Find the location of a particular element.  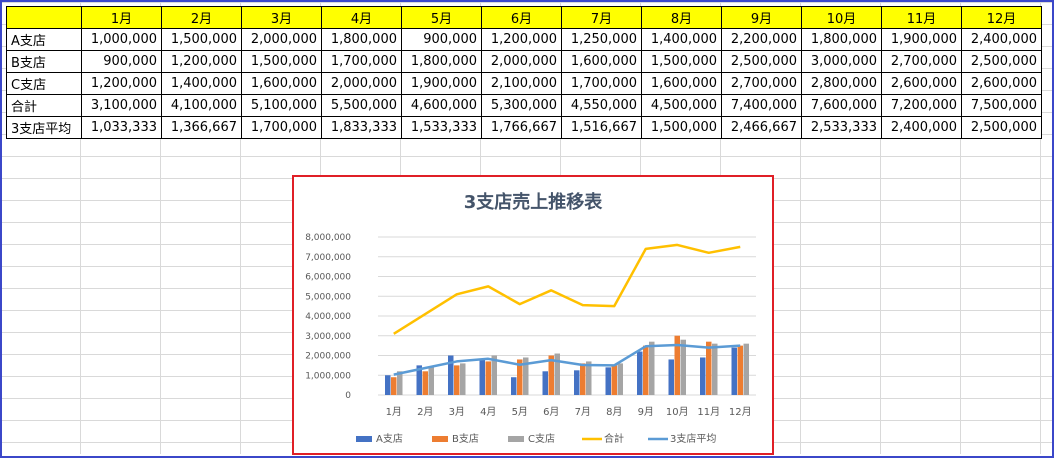

y-tick-label: 1,000,000 is located at coordinates (328, 376).